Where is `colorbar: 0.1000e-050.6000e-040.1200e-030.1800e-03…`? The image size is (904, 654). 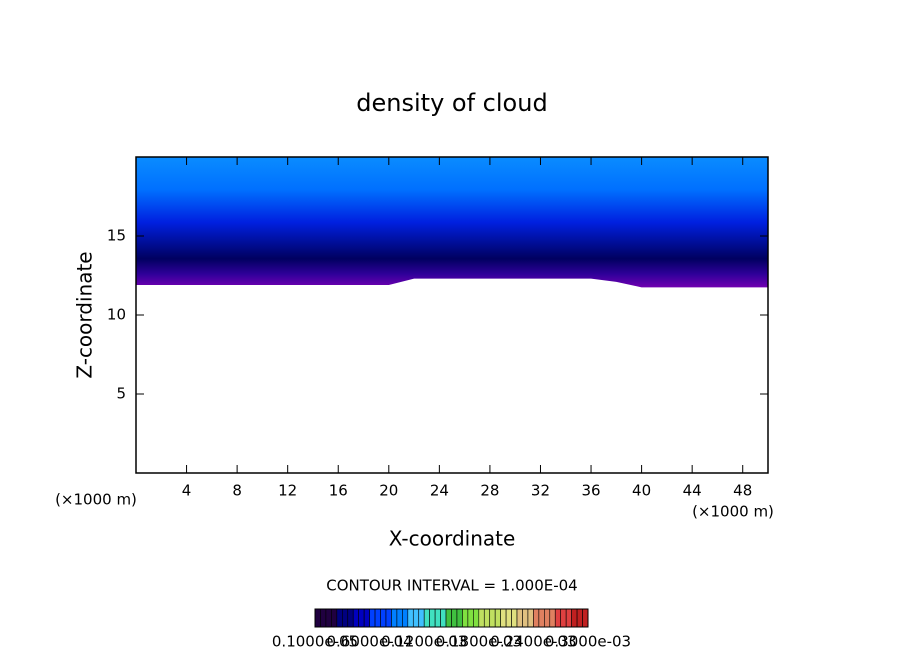 colorbar: 0.1000e-050.6000e-040.1200e-030.1800e-03… is located at coordinates (451, 629).